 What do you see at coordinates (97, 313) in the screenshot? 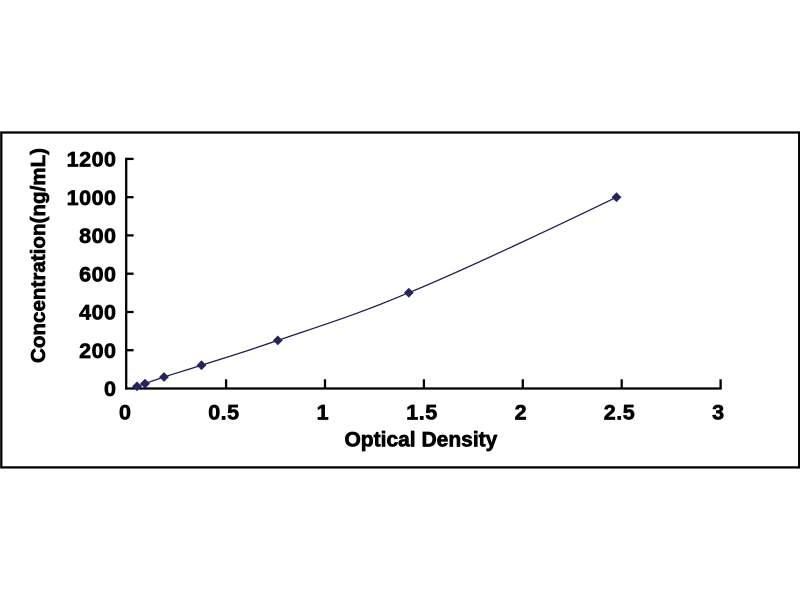
I see `svg-text: 400` at bounding box center [97, 313].